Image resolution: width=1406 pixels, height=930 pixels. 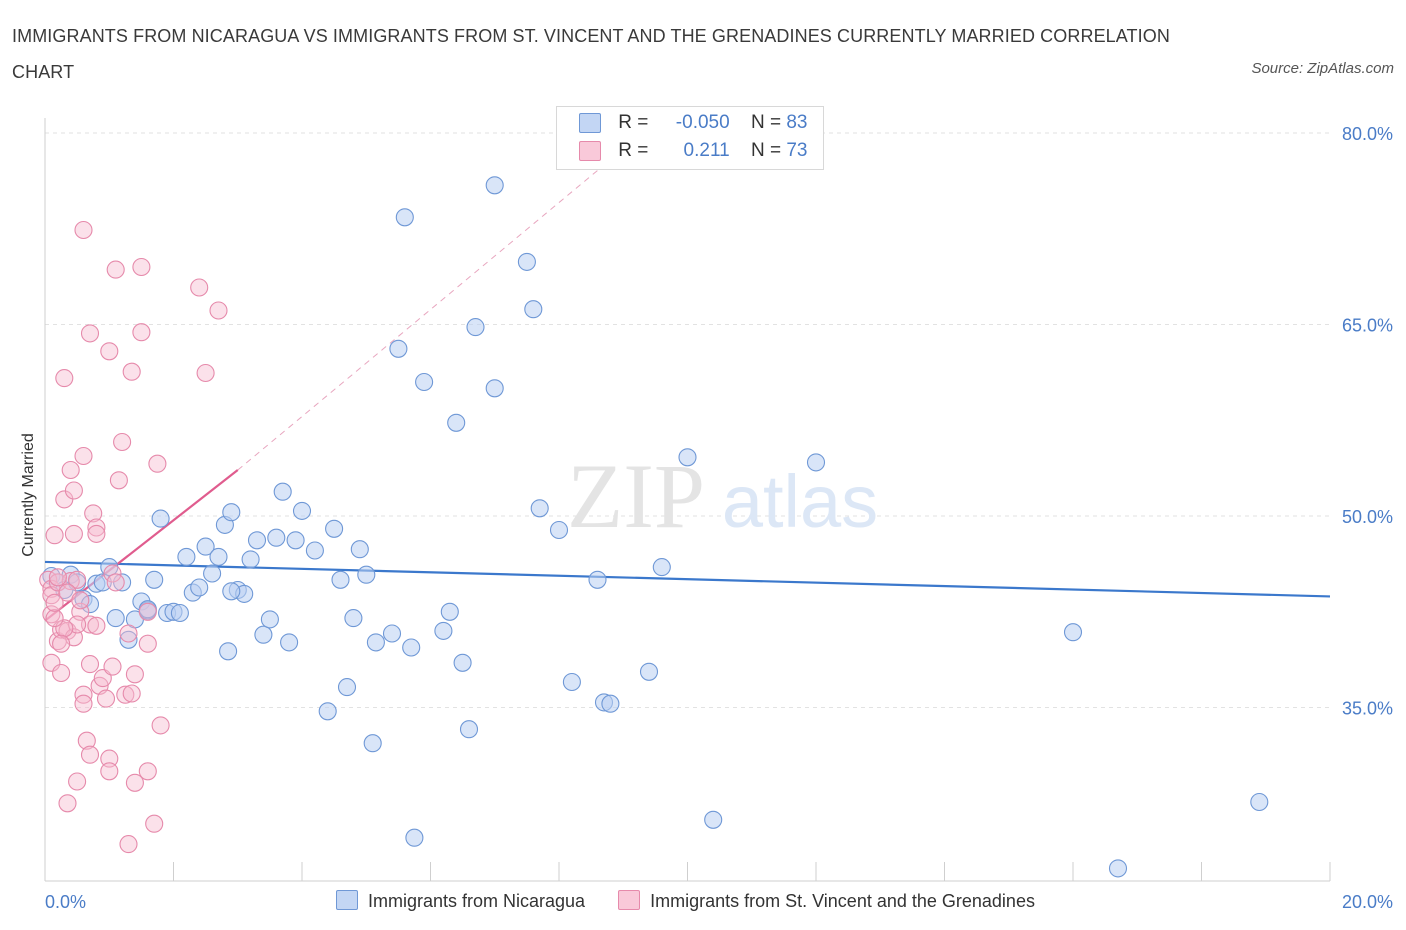 What do you see at coordinates (766, 150) in the screenshot?
I see `legend-n-label: N =` at bounding box center [766, 150].